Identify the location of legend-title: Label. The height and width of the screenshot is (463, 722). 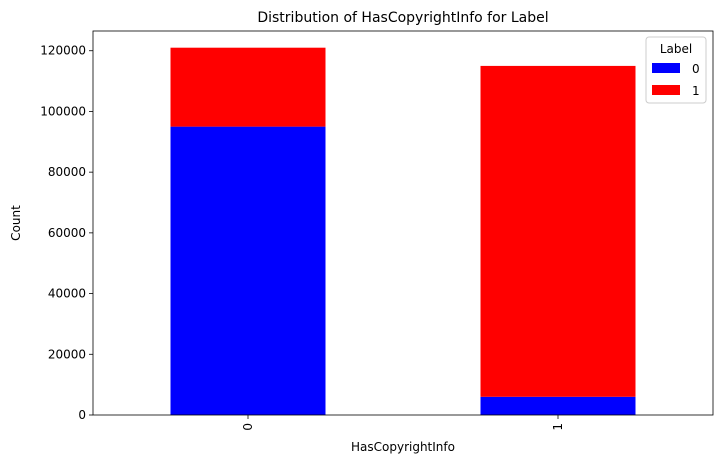
(676, 49).